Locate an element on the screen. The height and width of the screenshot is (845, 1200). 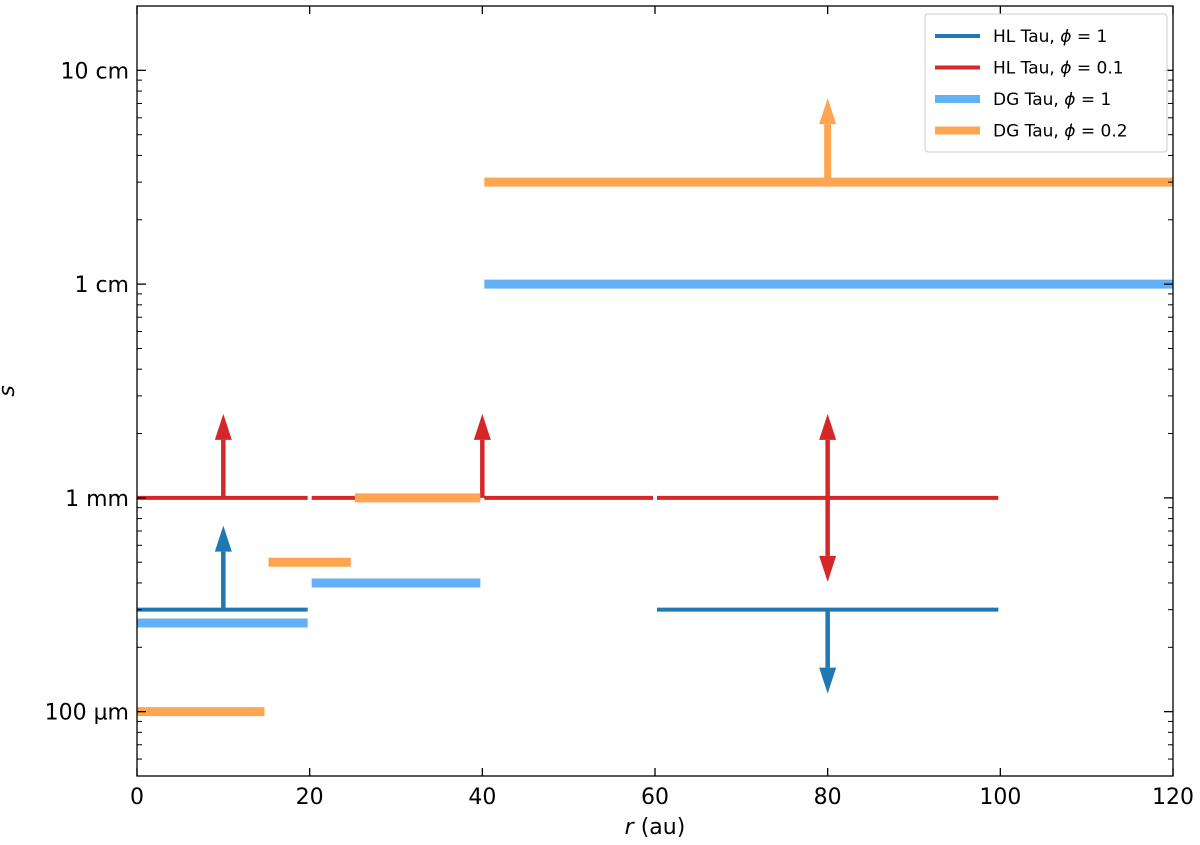
dg-tau-phi-0-2-arrow-up is located at coordinates (828, 140).